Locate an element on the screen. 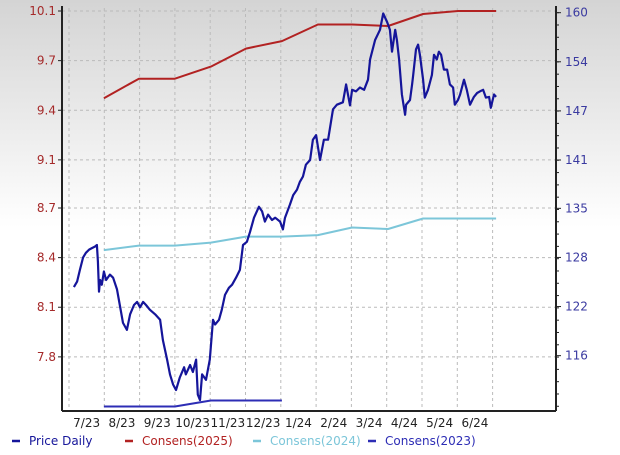  right-tick-label: 128 is located at coordinates (576, 257).